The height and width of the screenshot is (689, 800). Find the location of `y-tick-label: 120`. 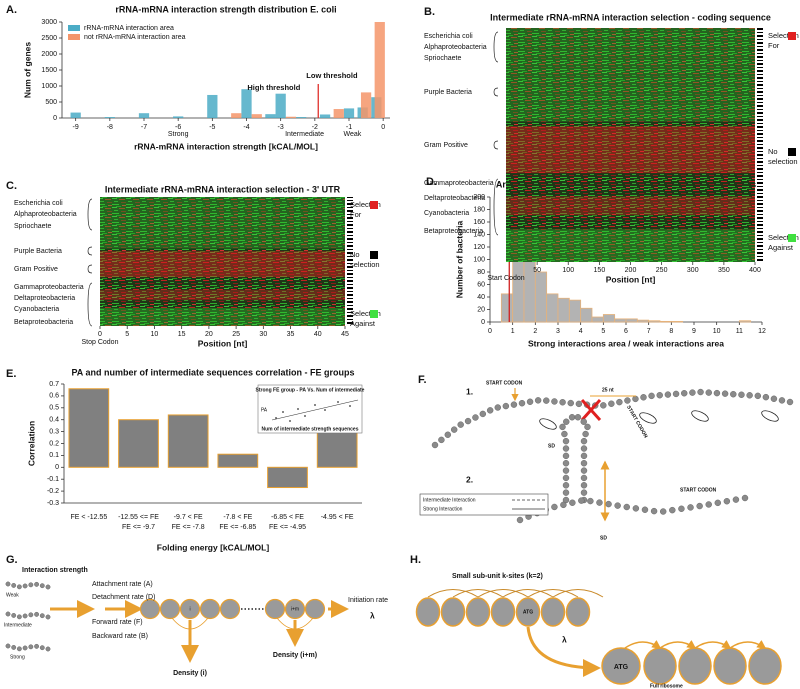

y-tick-label: 120 is located at coordinates (479, 247).